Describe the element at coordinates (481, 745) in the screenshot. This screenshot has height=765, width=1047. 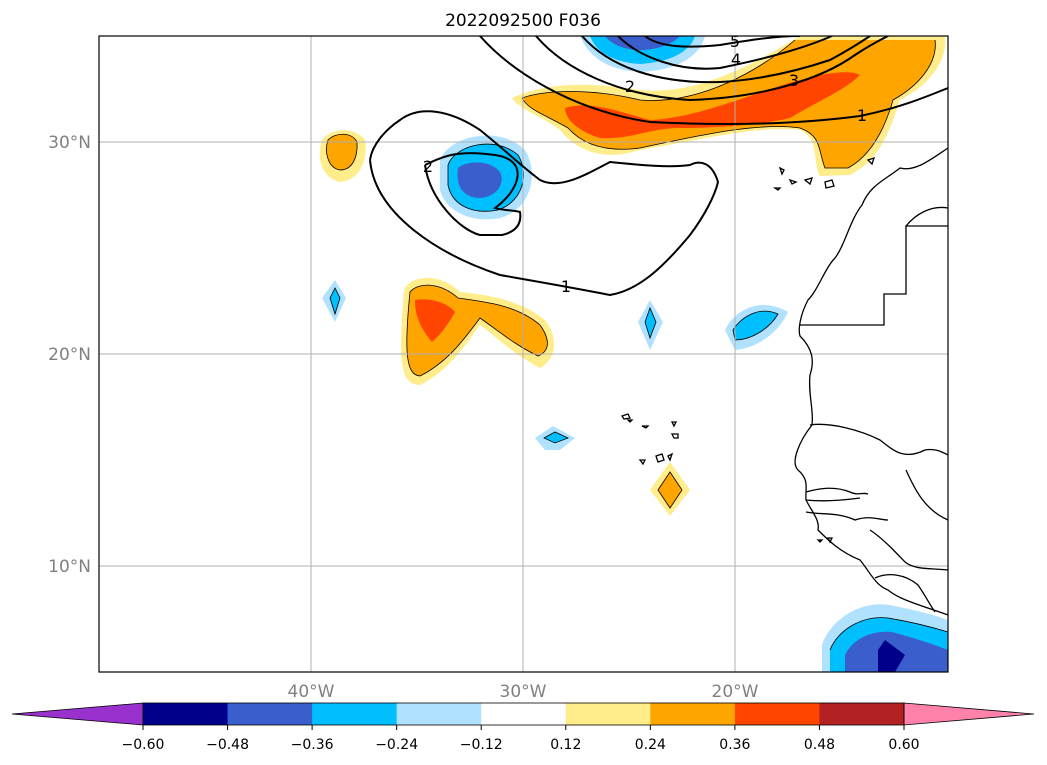
I see `colorbar-tick-label: −0.12` at that location.